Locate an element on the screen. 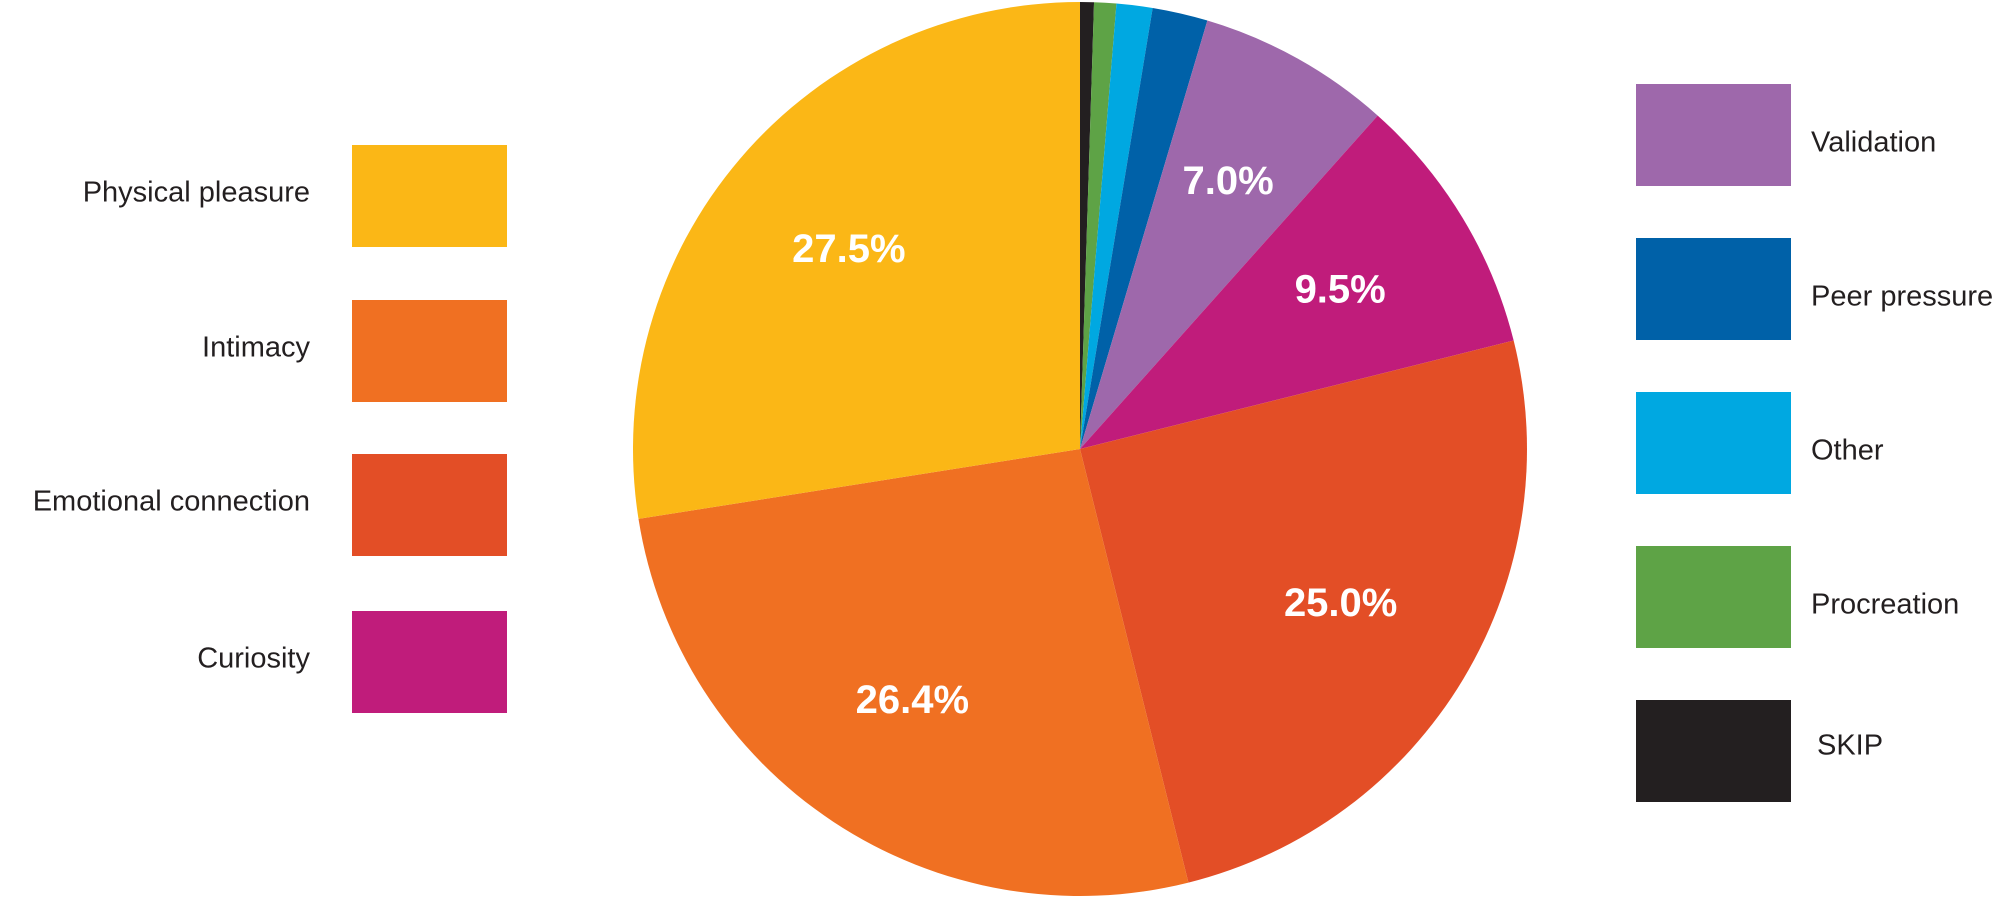 The height and width of the screenshot is (899, 2000). legend-label: Curiosity is located at coordinates (253, 659).